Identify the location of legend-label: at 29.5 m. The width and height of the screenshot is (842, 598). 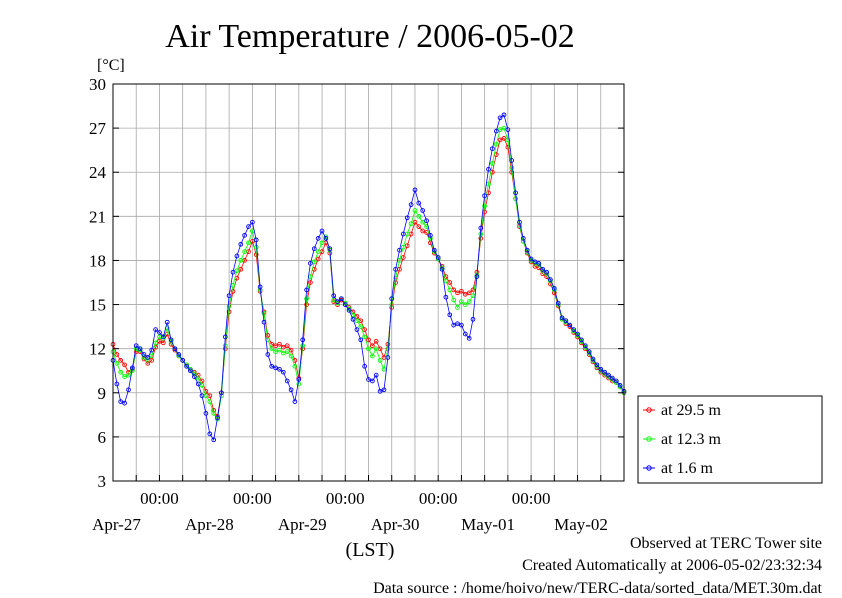
(691, 410).